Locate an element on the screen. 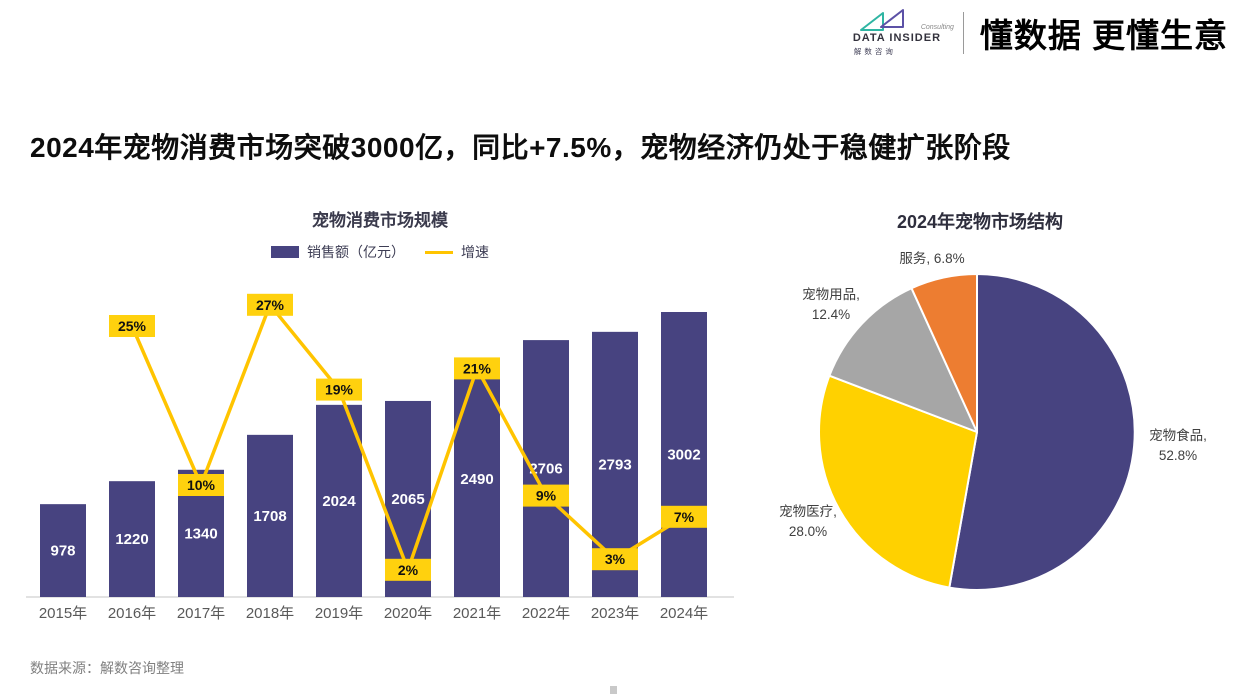 The image size is (1240, 697). bar-value-label: 1340 is located at coordinates (200, 533).